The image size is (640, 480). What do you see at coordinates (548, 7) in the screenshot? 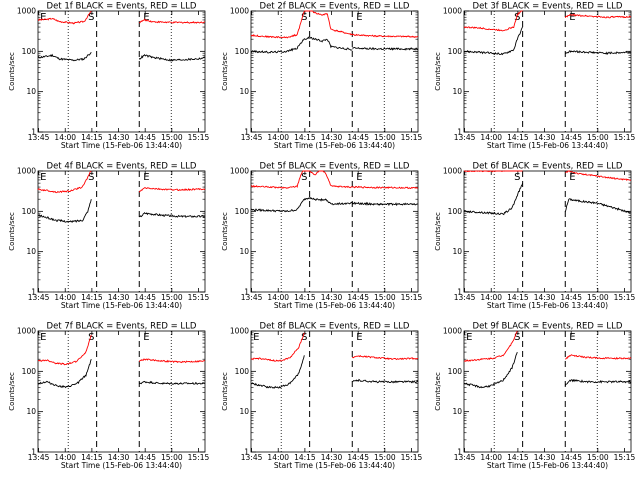
I see `panel-title: Det 3f BLACK = Events, RED = LLD` at bounding box center [548, 7].